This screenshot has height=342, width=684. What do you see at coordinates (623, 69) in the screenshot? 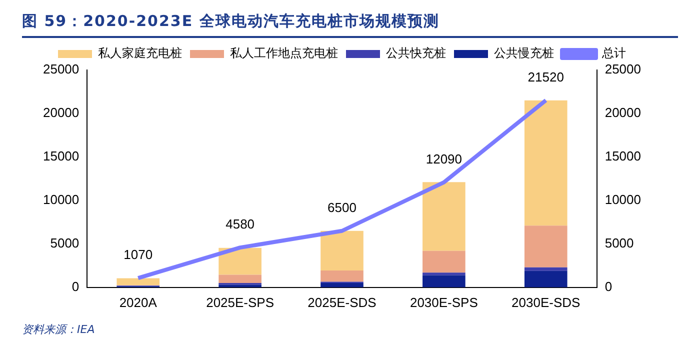
I see `y2-tick-label: 25000` at bounding box center [623, 69].